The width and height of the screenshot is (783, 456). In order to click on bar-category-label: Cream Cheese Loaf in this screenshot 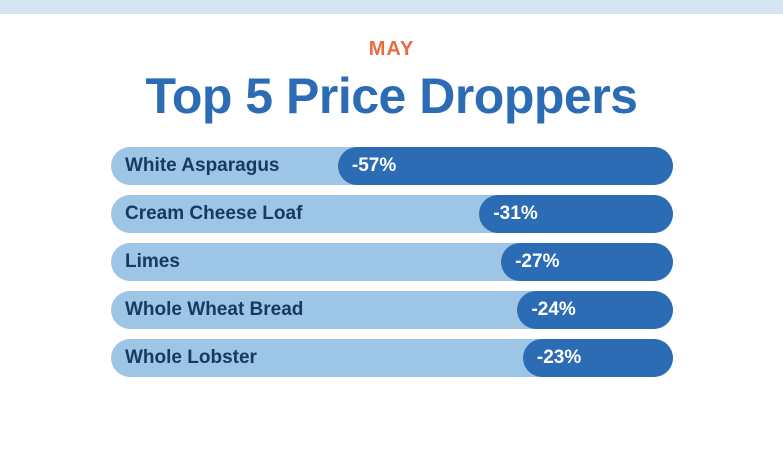, I will do `click(214, 213)`.